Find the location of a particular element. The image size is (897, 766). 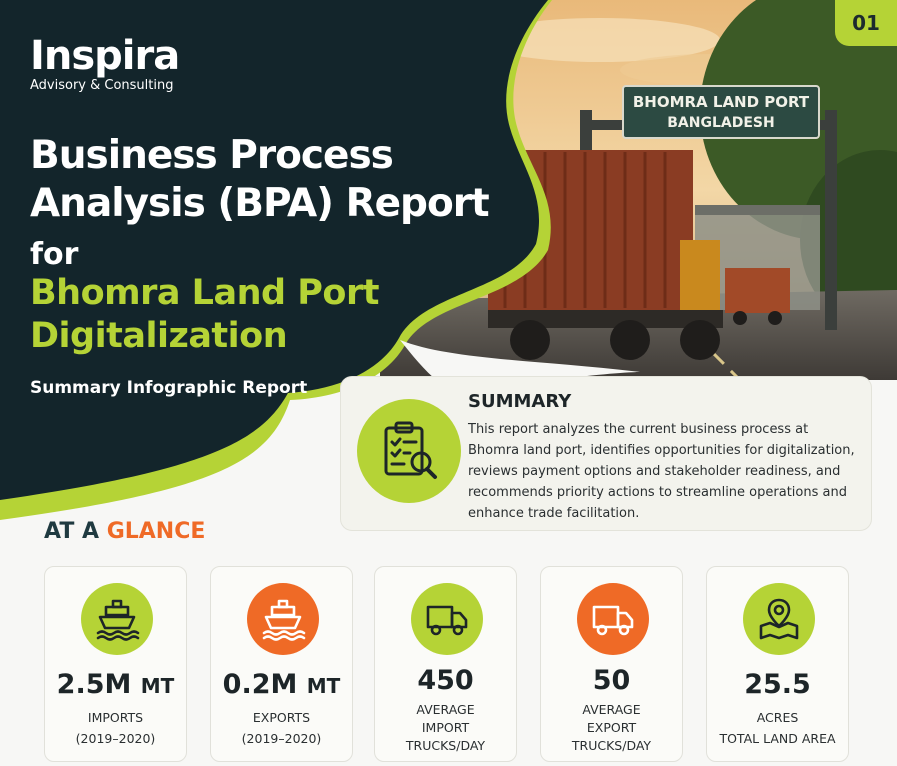

land-area-unit: ACRES is located at coordinates (777, 717).